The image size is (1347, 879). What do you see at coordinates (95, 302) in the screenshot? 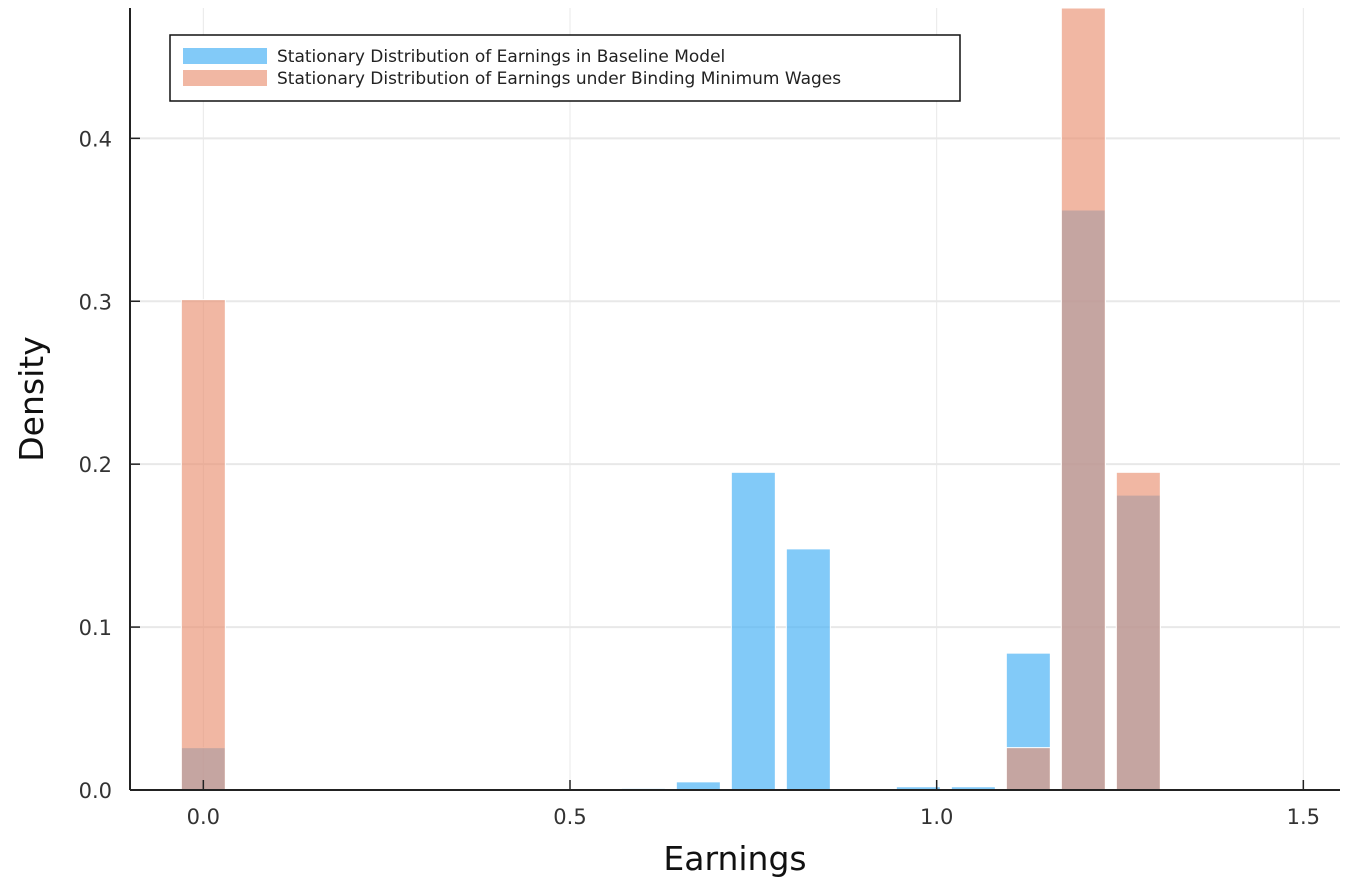
I see `y-tick-label: 0.3` at bounding box center [95, 302].